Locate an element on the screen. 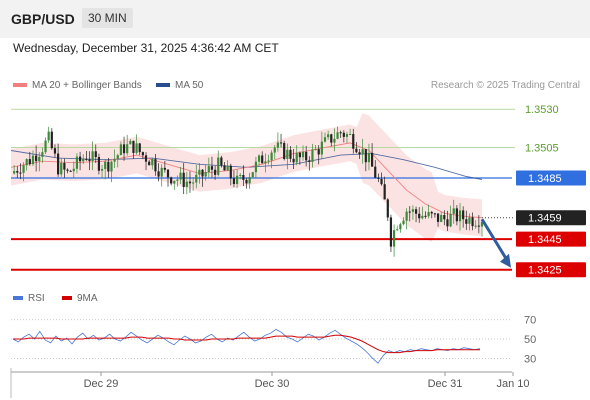  rsi-series-9MA is located at coordinates (246, 344).